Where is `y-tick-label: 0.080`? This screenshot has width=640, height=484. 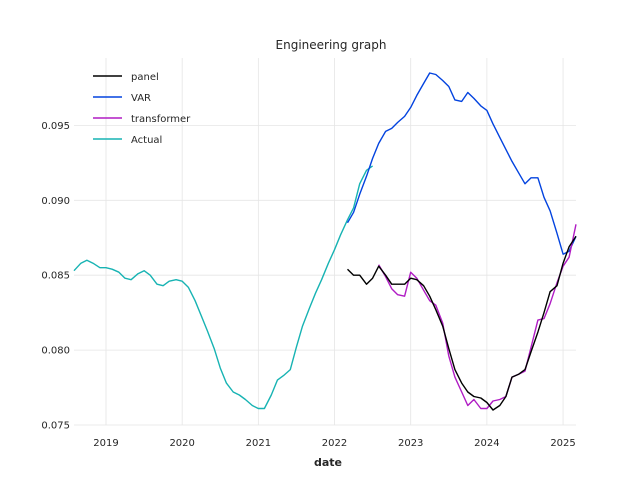 y-tick-label: 0.080 is located at coordinates (55, 351).